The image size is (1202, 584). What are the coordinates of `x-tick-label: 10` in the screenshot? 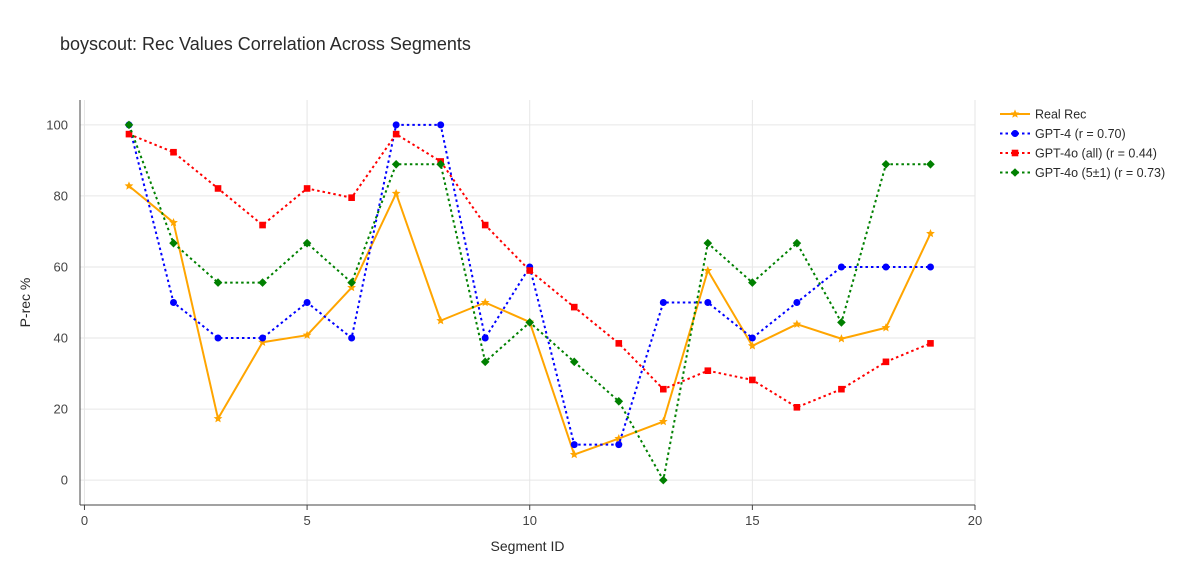 It's located at (529, 520).